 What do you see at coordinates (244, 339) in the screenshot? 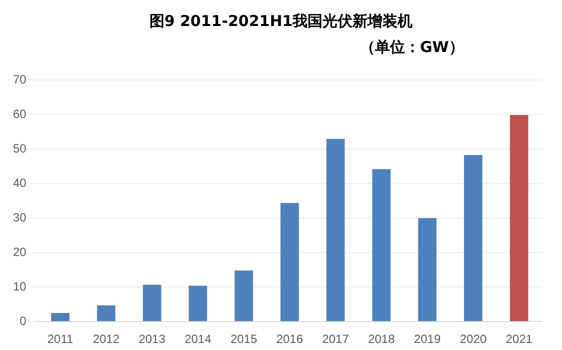
I see `x-tick-label: 2015` at bounding box center [244, 339].